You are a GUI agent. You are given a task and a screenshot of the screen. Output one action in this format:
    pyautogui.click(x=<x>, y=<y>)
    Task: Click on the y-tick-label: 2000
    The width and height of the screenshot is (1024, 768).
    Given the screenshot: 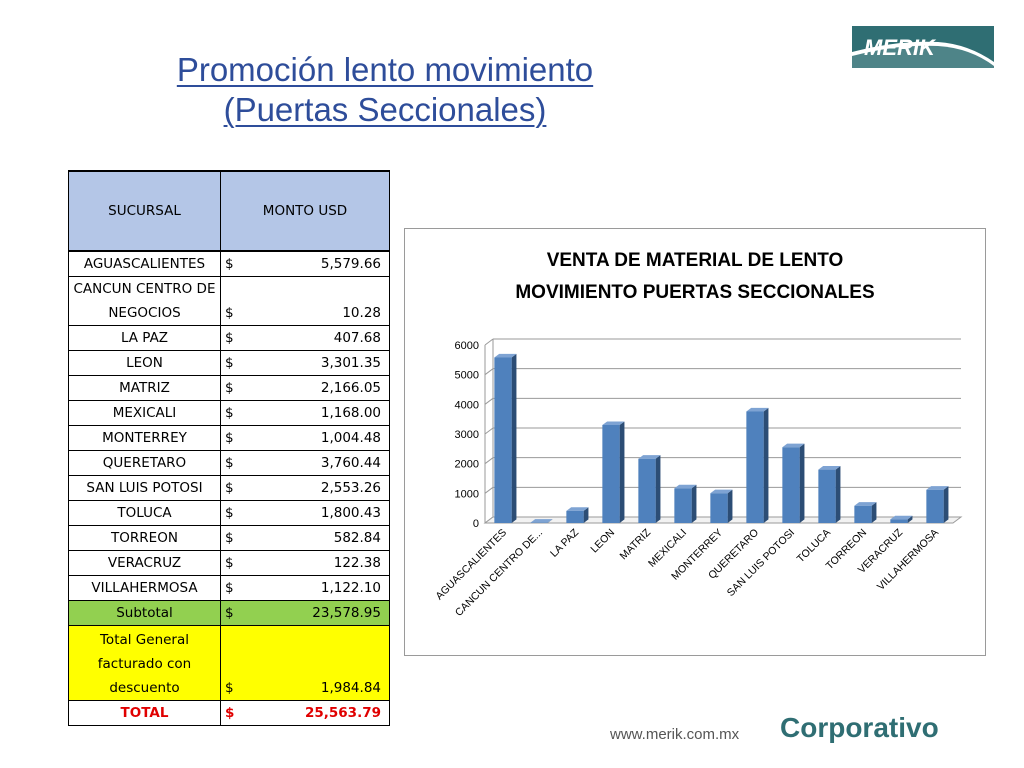 What is the action you would take?
    pyautogui.click(x=467, y=465)
    